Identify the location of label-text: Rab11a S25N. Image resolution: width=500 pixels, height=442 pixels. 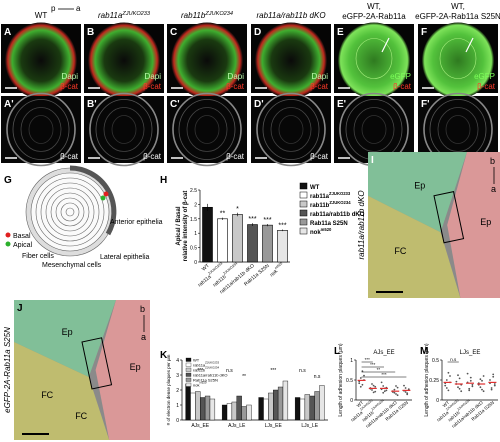
(205, 380).